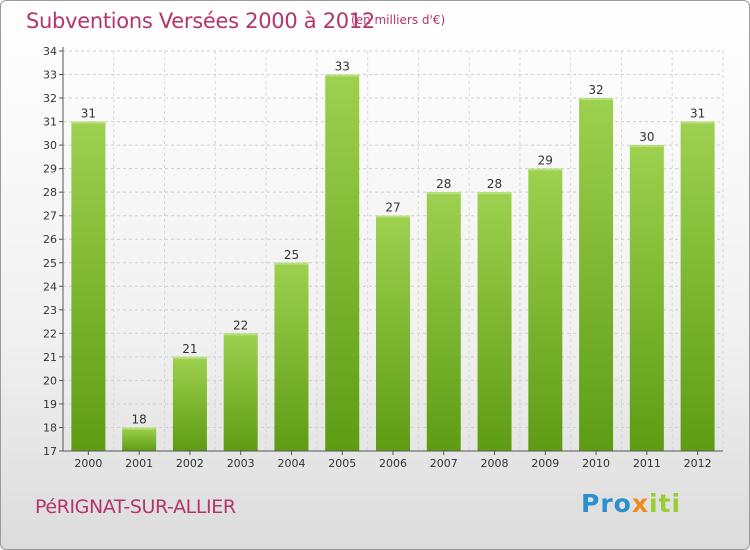  I want to click on y-tick-label: 26, so click(50, 239).